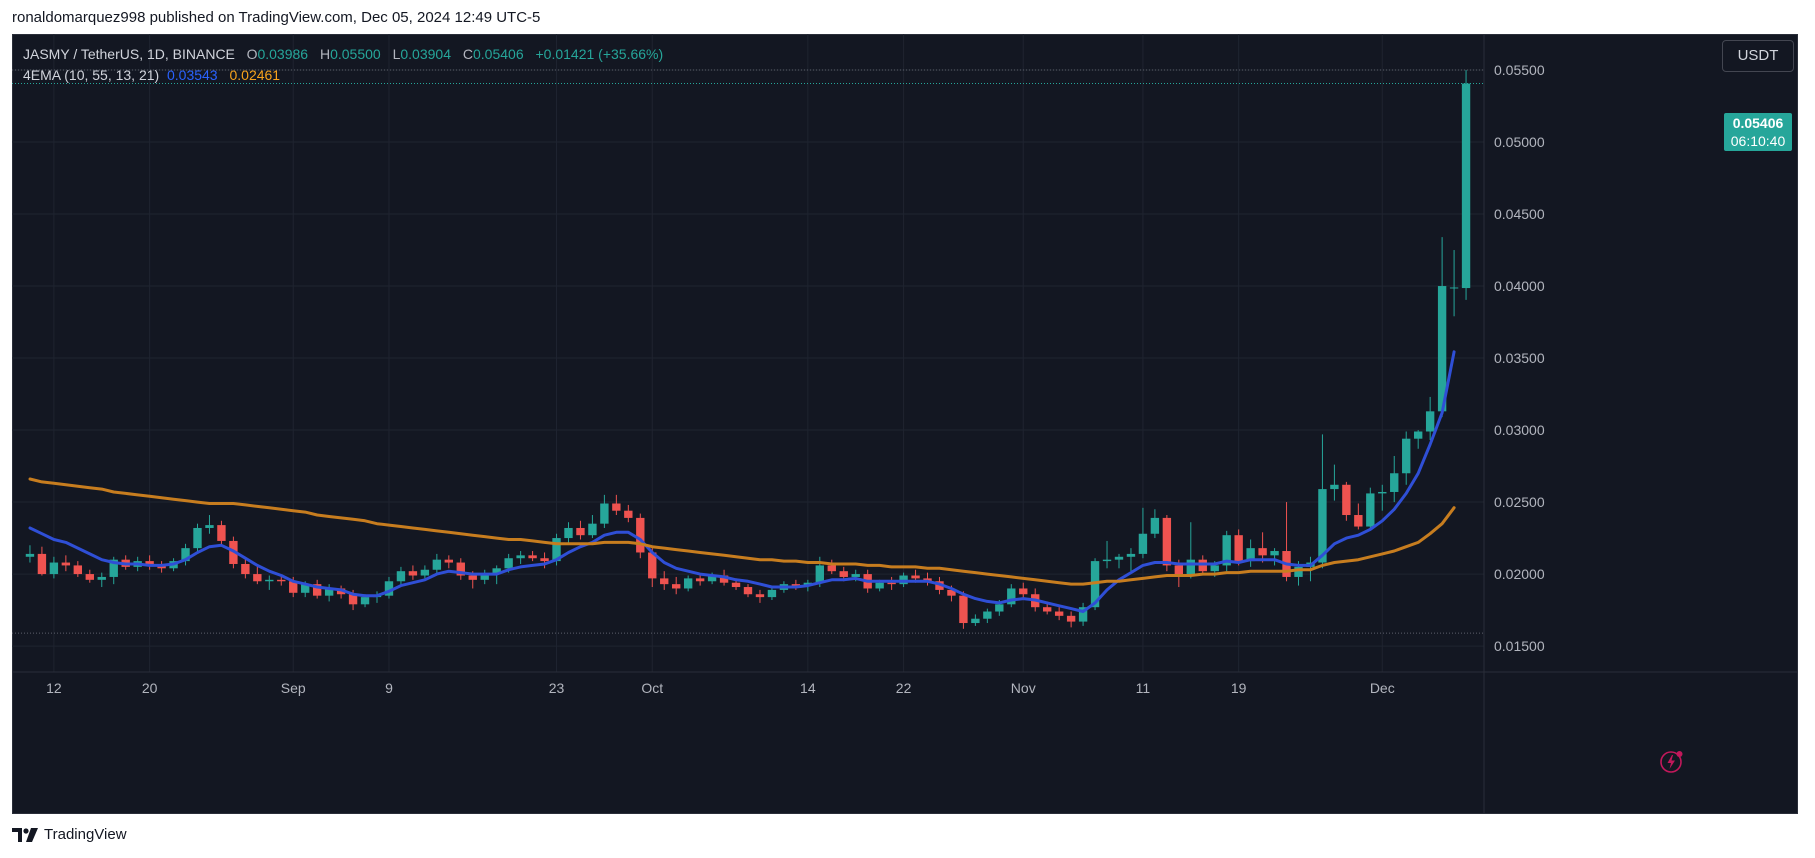 The width and height of the screenshot is (1815, 858). What do you see at coordinates (252, 54) in the screenshot?
I see `open-label: O` at bounding box center [252, 54].